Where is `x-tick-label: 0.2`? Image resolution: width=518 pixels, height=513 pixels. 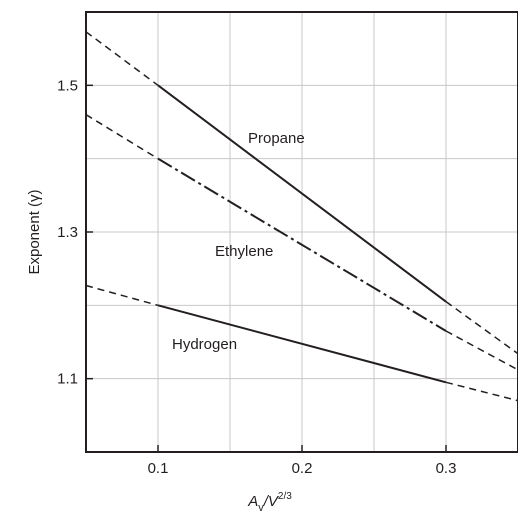
x-tick-label: 0.2 is located at coordinates (302, 468).